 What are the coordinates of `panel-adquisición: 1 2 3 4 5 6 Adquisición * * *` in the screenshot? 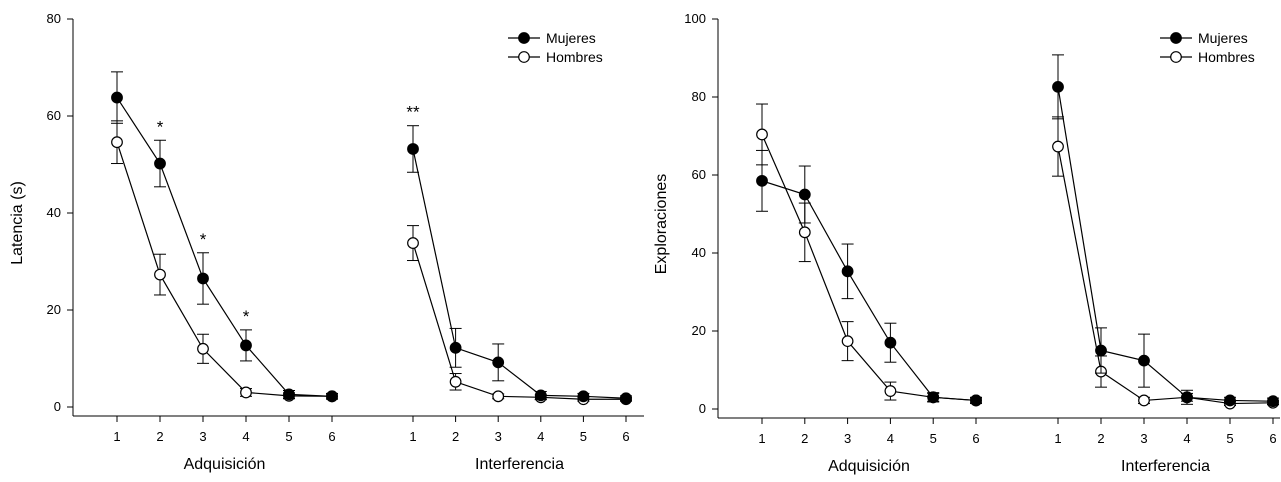 It's located at (224, 272).